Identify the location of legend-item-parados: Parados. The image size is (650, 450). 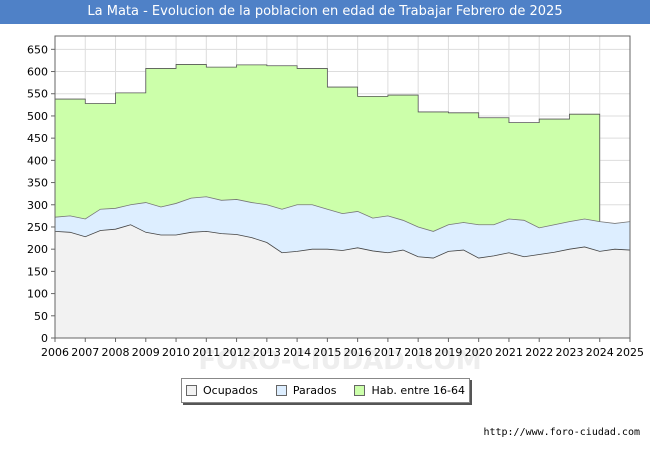
(306, 390).